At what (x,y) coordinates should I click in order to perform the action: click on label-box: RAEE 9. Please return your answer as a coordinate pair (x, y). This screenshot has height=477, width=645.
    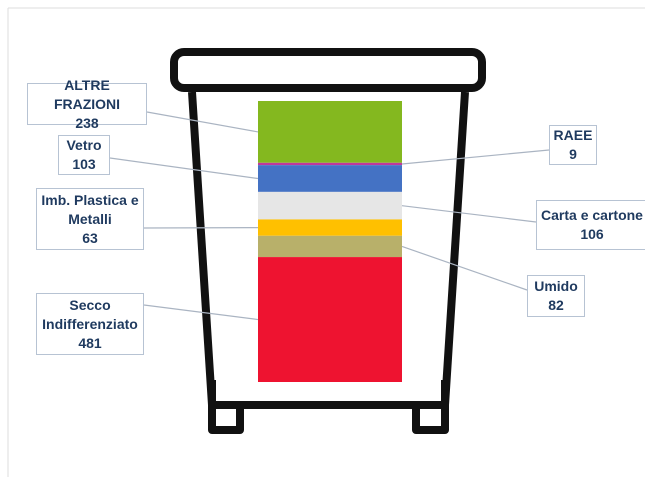
    Looking at the image, I should click on (573, 145).